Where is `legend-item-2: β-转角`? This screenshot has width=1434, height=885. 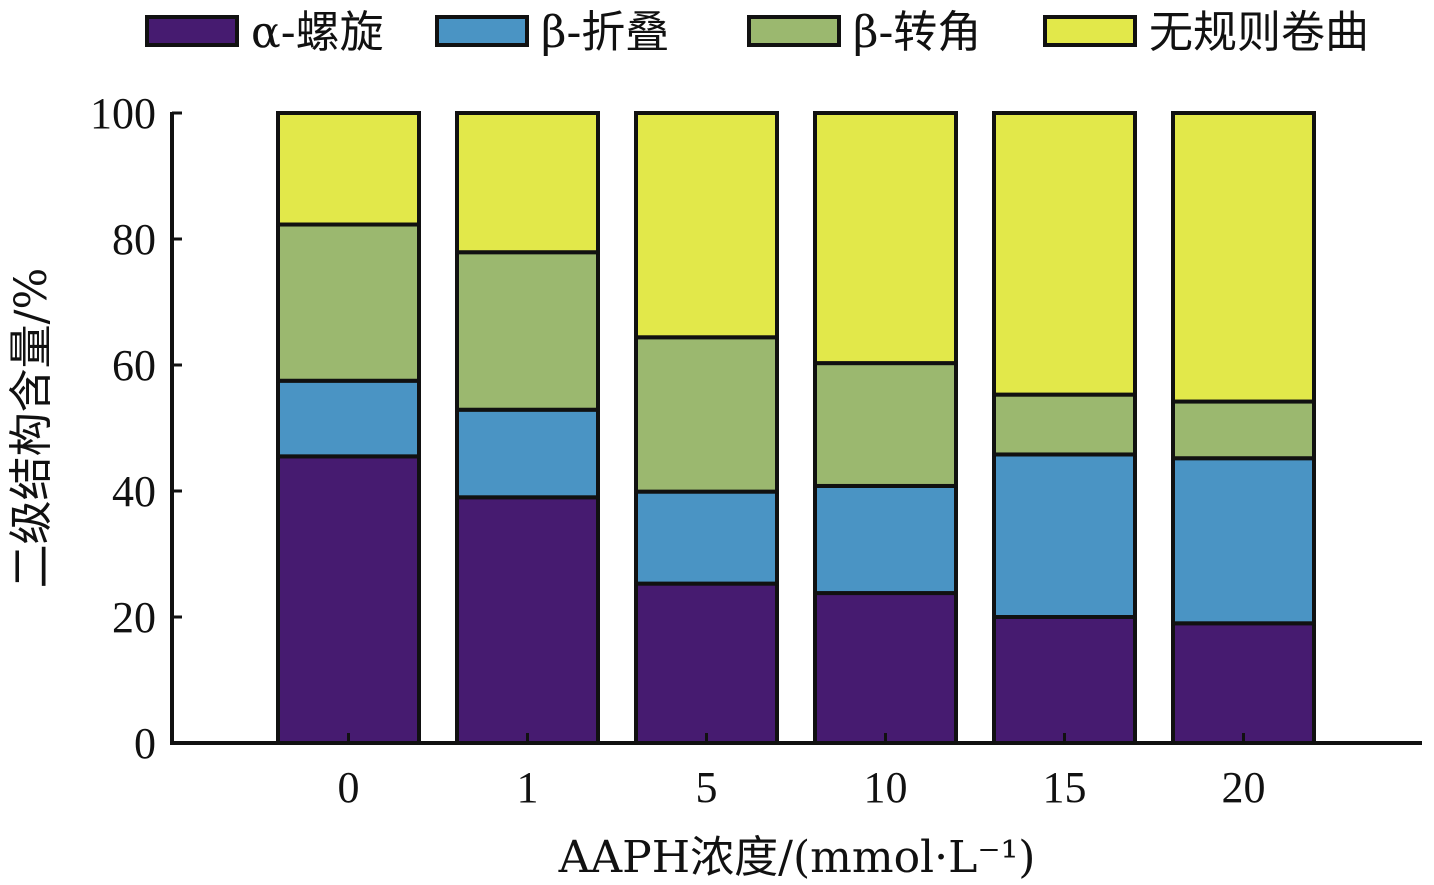
legend-item-2: β-转角 is located at coordinates (864, 32).